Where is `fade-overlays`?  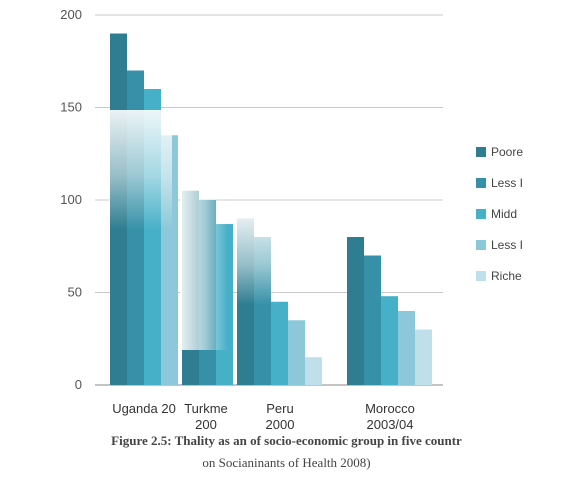 fade-overlays is located at coordinates (194, 230).